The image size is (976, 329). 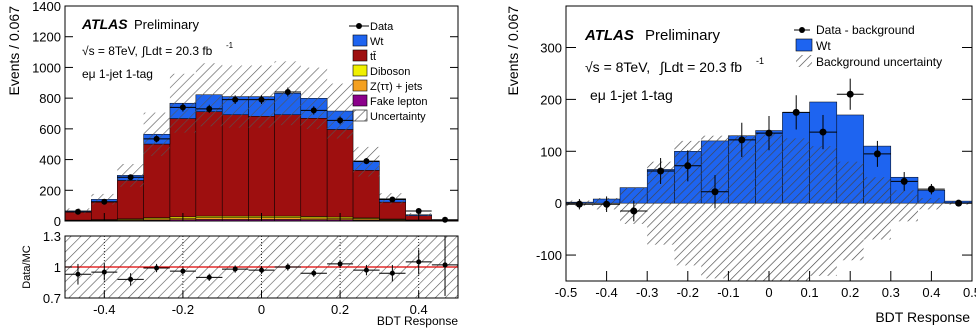 What do you see at coordinates (558, 203) in the screenshot?
I see `right-ytick-label-1: 0` at bounding box center [558, 203].